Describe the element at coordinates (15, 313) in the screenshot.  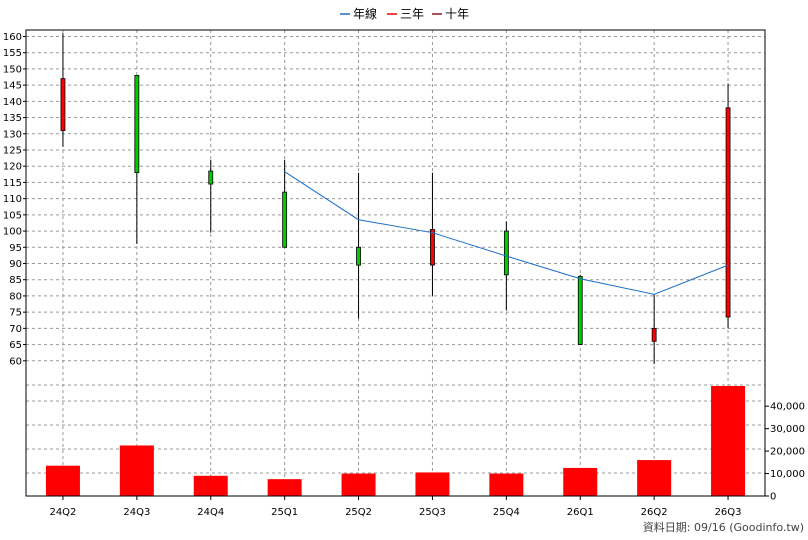
I see `price-tick-label: 75` at that location.